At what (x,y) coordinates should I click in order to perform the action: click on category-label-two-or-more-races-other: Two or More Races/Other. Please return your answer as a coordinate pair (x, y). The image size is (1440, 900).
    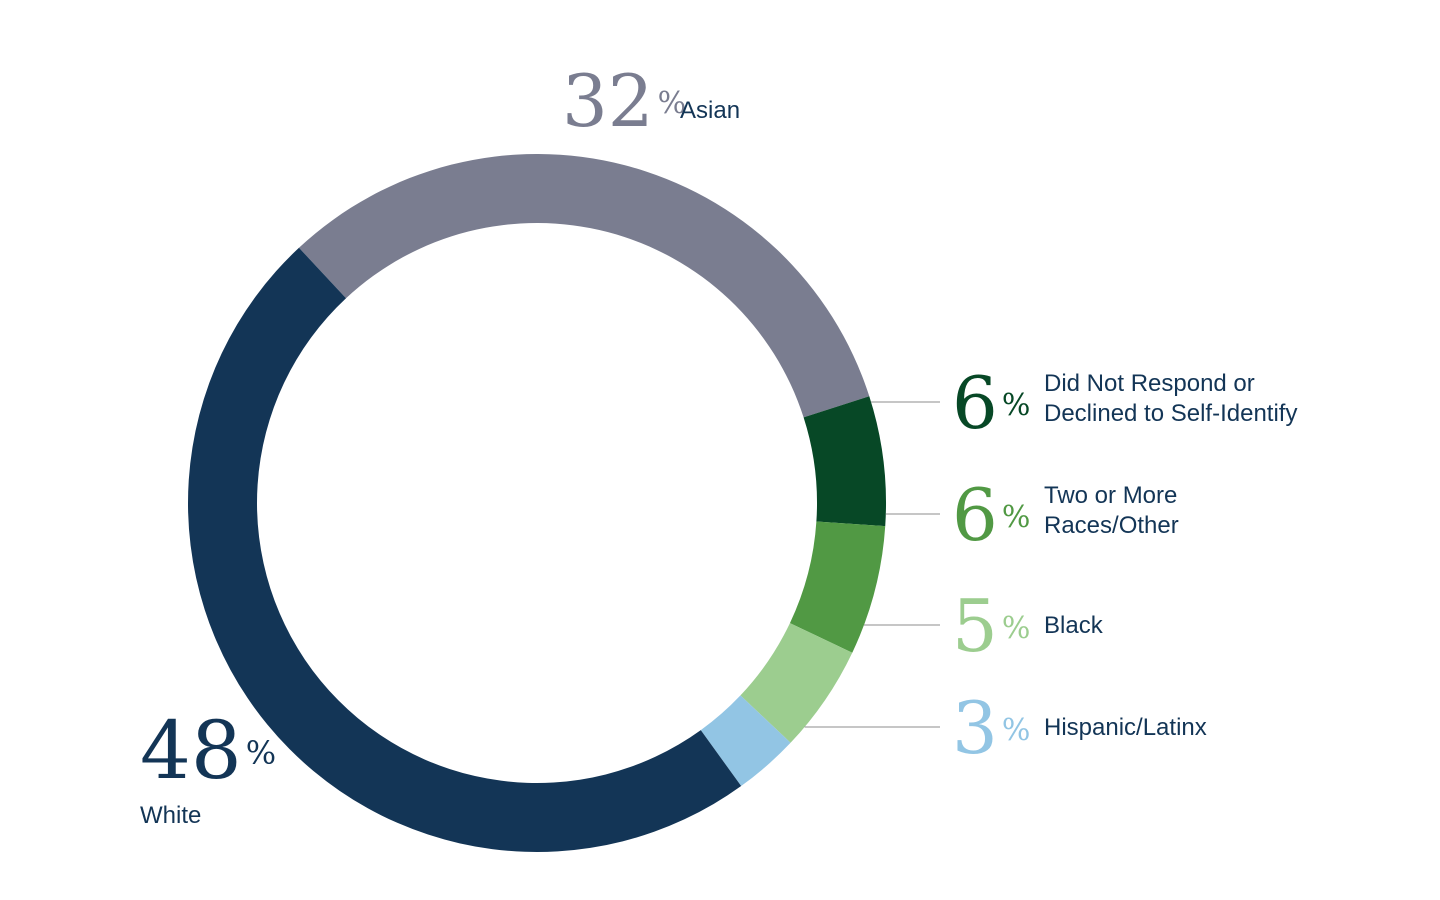
    Looking at the image, I should click on (1111, 510).